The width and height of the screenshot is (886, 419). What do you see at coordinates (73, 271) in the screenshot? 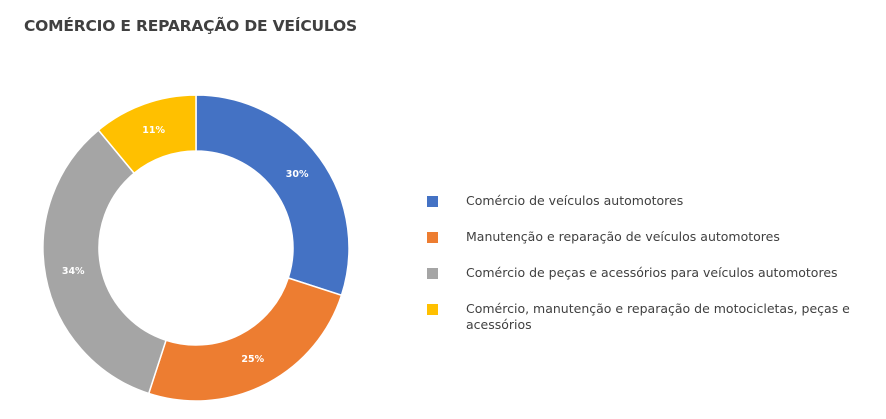
I see `slice-value-label-3: 34%` at bounding box center [73, 271].